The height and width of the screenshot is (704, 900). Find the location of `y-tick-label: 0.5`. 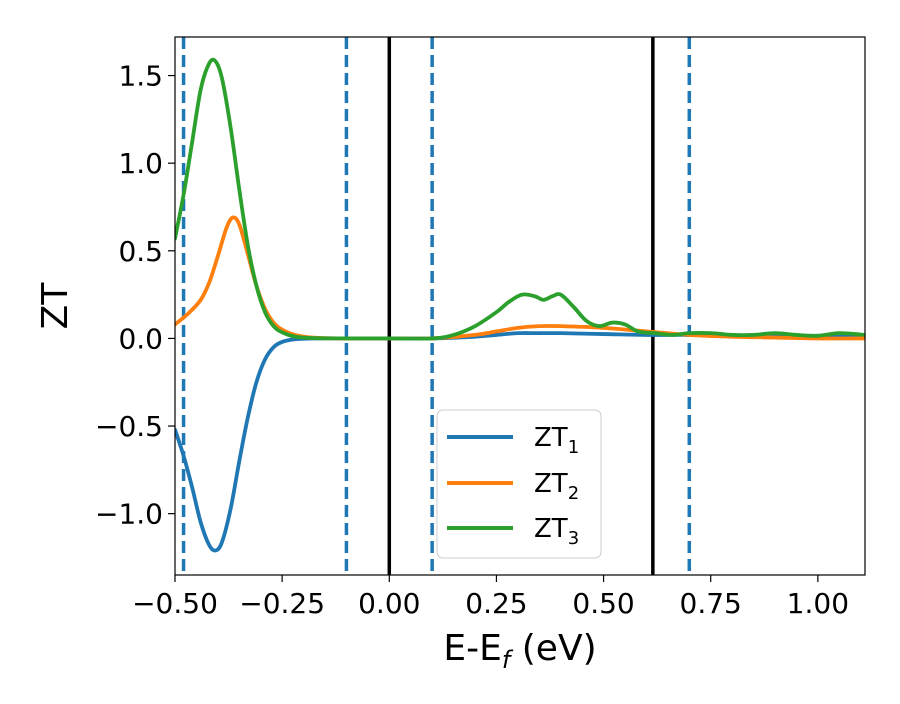

y-tick-label: 0.5 is located at coordinates (140, 251).